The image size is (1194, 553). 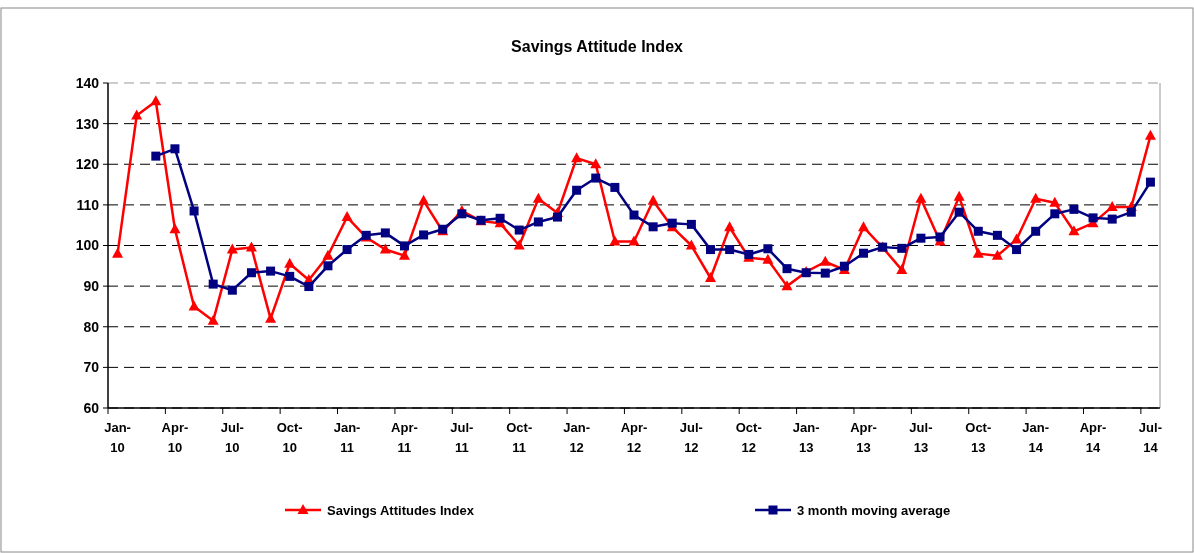 I want to click on y-tick-label: 70, so click(x=91, y=367).